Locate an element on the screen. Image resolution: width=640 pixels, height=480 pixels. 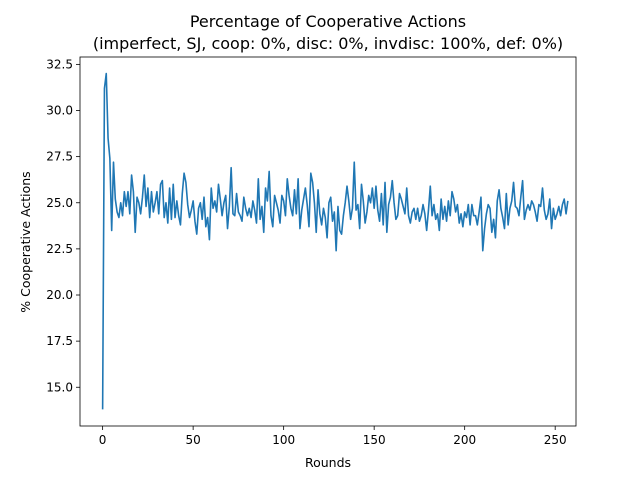
x-tick-label: 100 is located at coordinates (283, 440).